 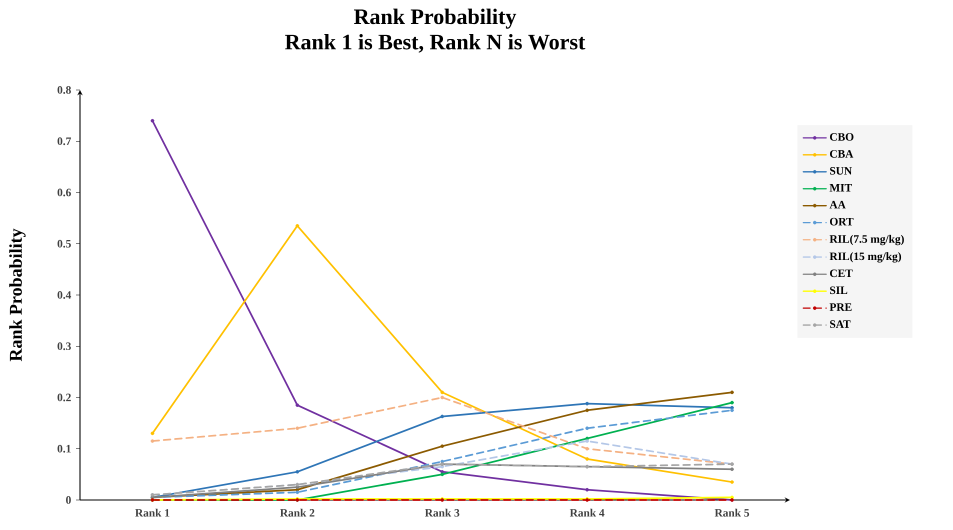 I want to click on y-tick-label: 0.3, so click(x=64, y=346).